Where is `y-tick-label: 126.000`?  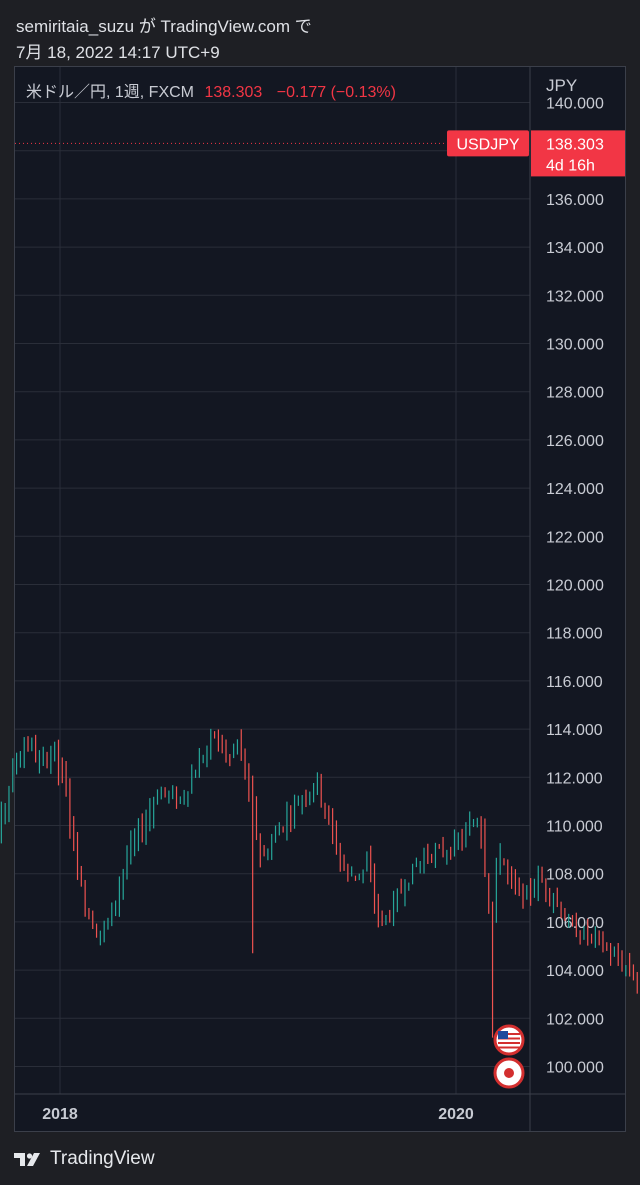
y-tick-label: 126.000 is located at coordinates (575, 441).